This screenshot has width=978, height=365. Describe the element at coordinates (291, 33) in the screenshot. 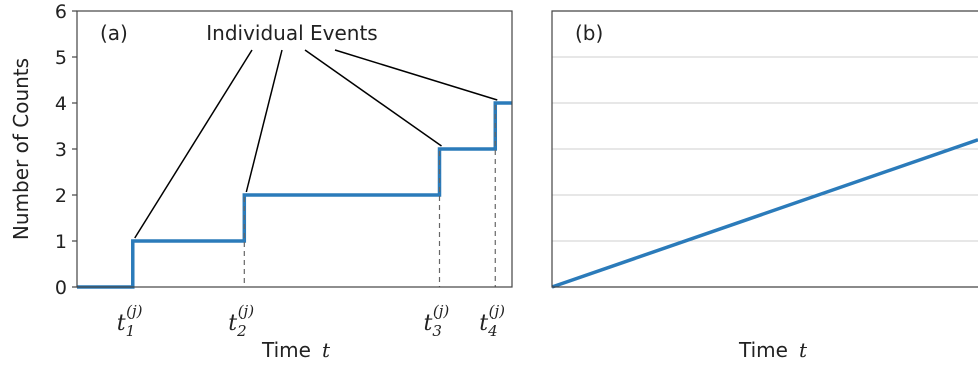

I see `annotation-text: Individual Events` at that location.